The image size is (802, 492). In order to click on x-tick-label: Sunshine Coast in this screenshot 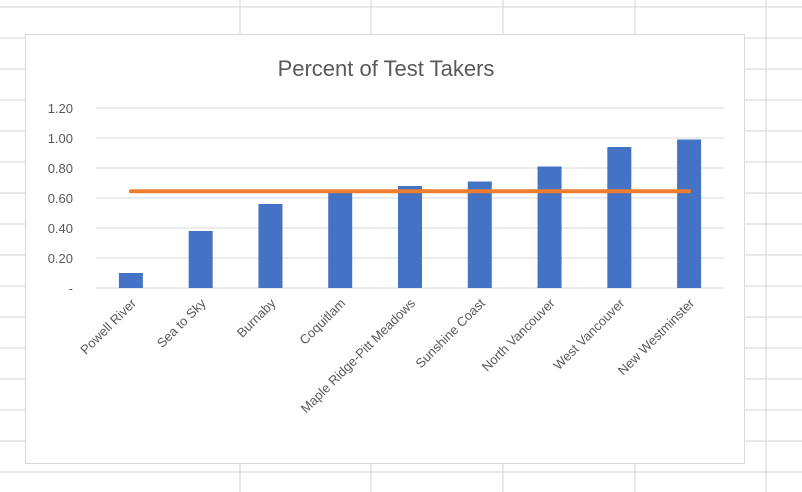, I will do `click(450, 333)`.